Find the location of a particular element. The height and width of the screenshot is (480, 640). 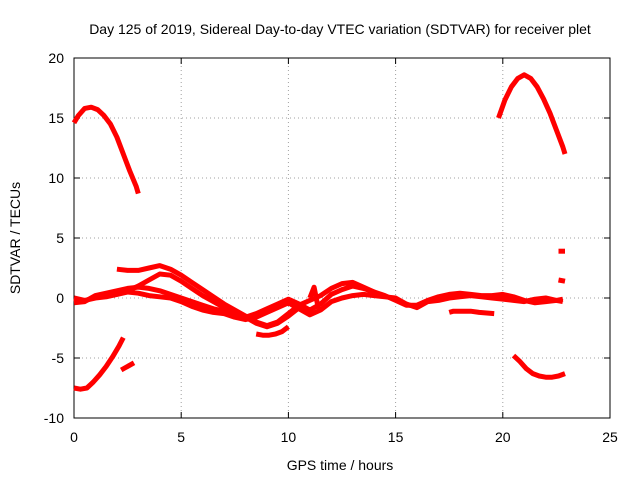

x-tick-label: 15 is located at coordinates (396, 437).